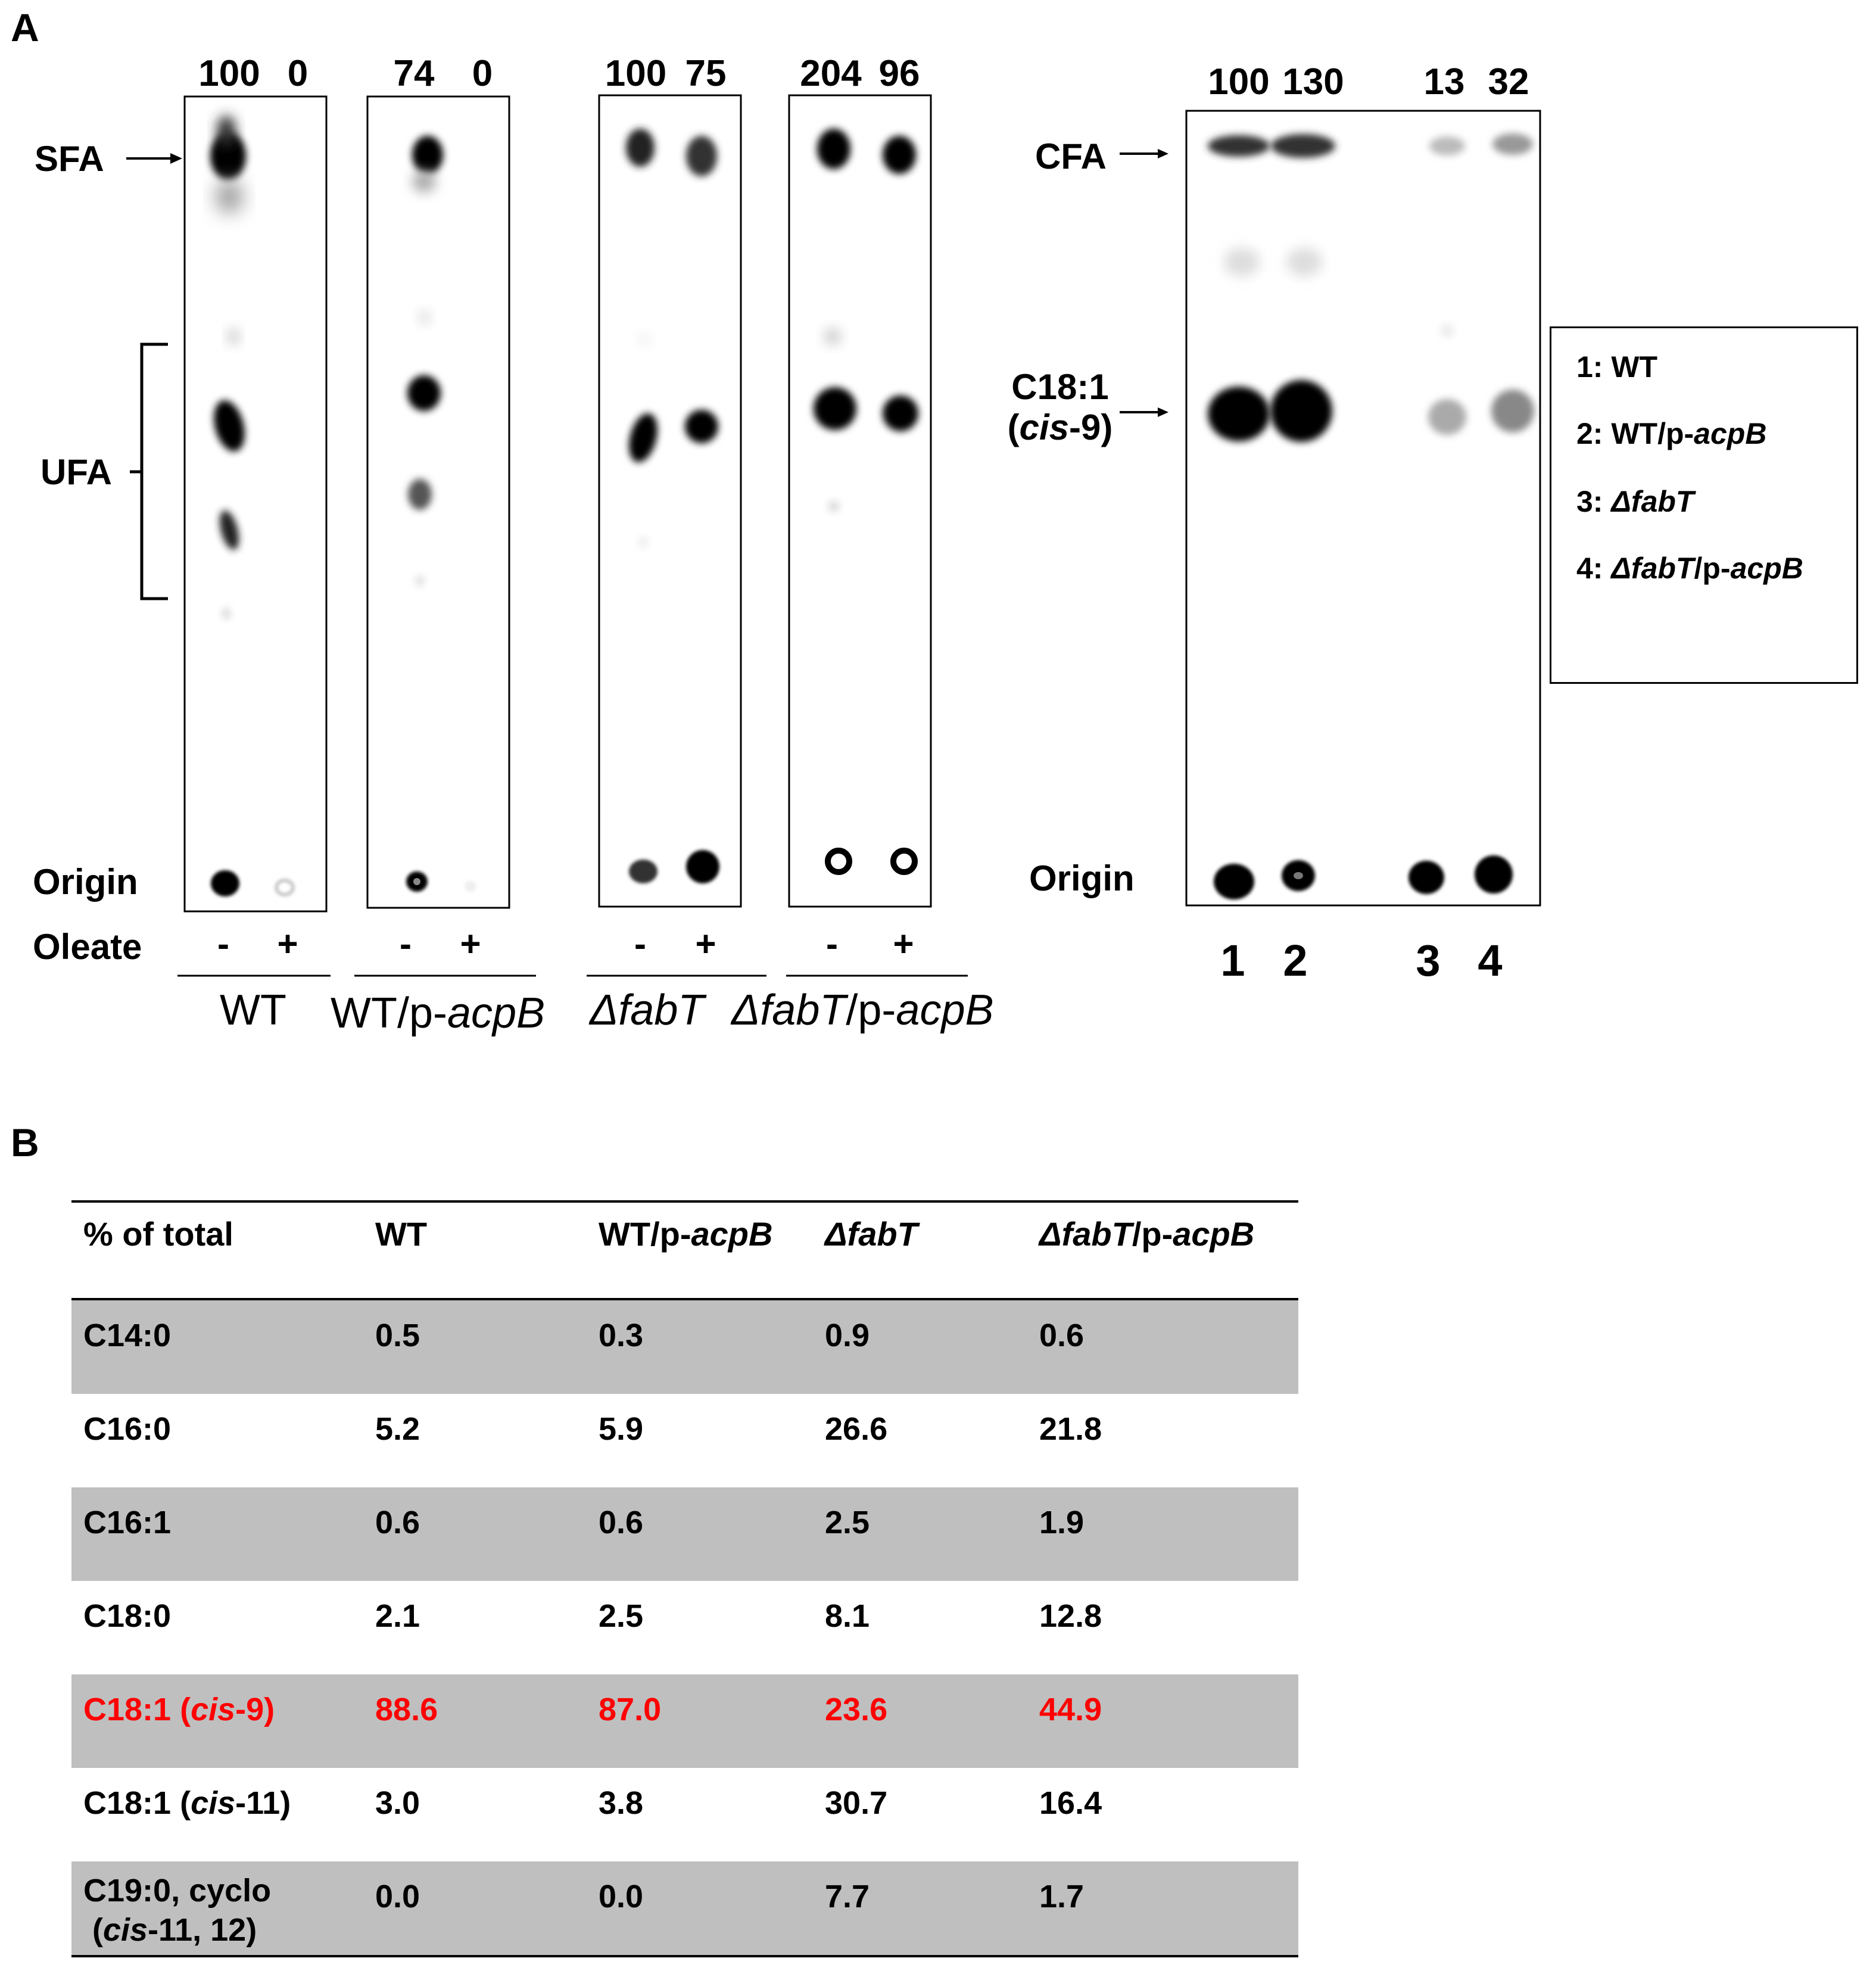  What do you see at coordinates (1062, 1896) in the screenshot?
I see `cell-fabt-acpb: 1.7` at bounding box center [1062, 1896].